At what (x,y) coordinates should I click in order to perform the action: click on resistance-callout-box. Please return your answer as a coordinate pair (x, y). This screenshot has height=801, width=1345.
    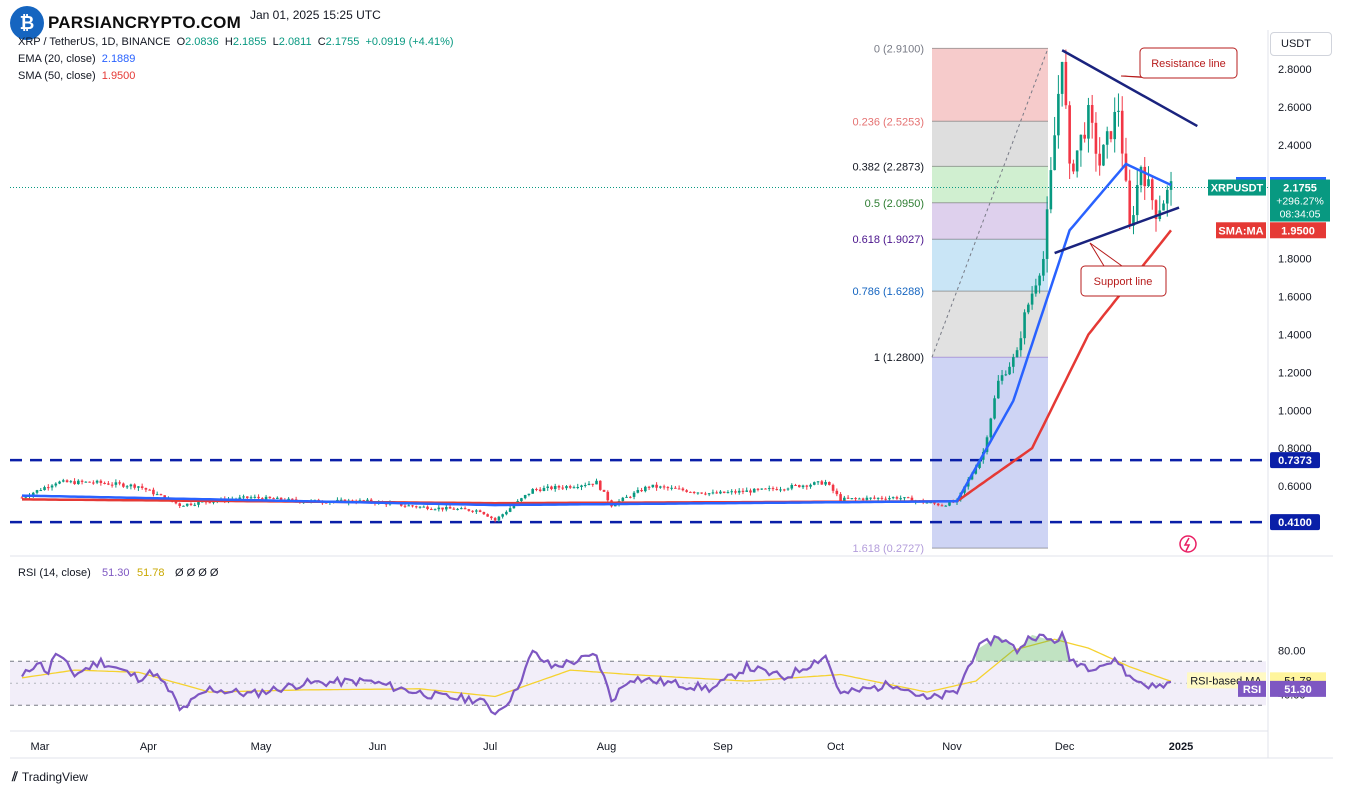
    Looking at the image, I should click on (1188, 63).